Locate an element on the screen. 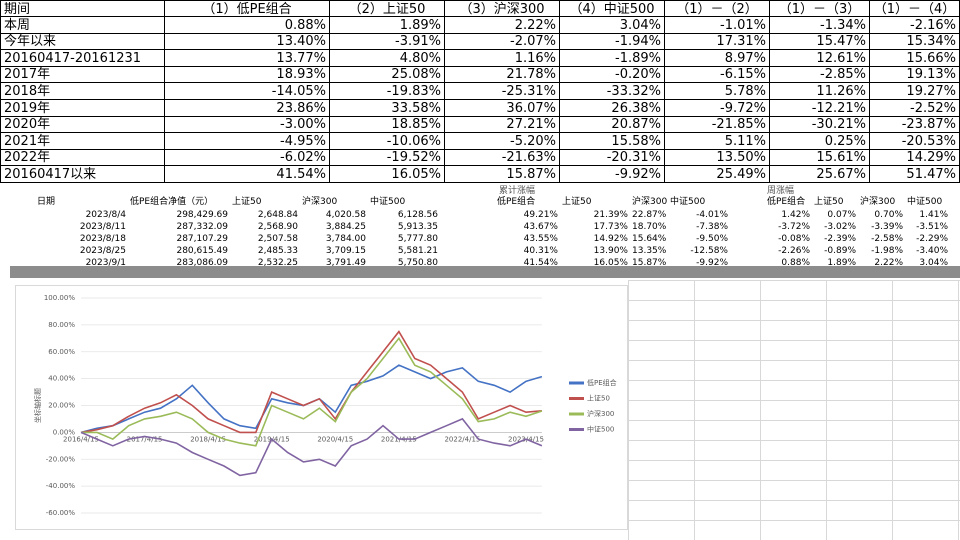  cell: 15.58% is located at coordinates (612, 141).